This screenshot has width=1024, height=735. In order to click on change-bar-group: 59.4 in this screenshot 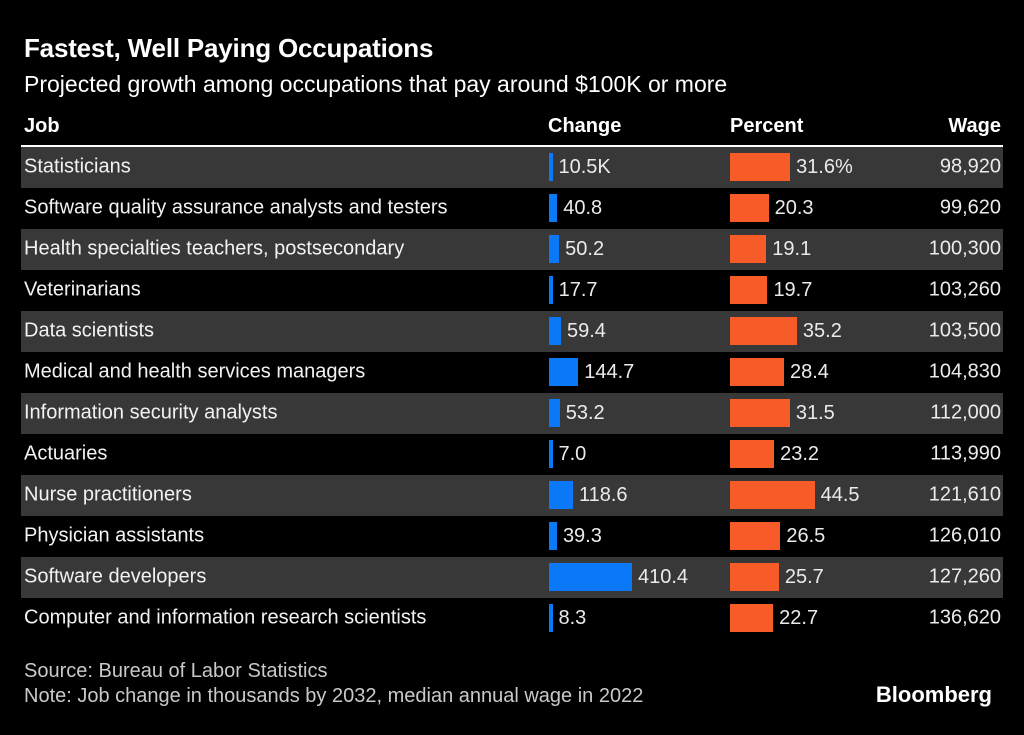, I will do `click(577, 331)`.